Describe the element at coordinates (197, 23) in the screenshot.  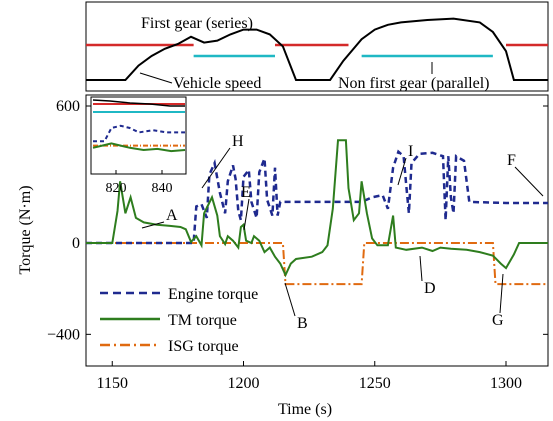
I see `first-gear-label: First gear (series)` at that location.